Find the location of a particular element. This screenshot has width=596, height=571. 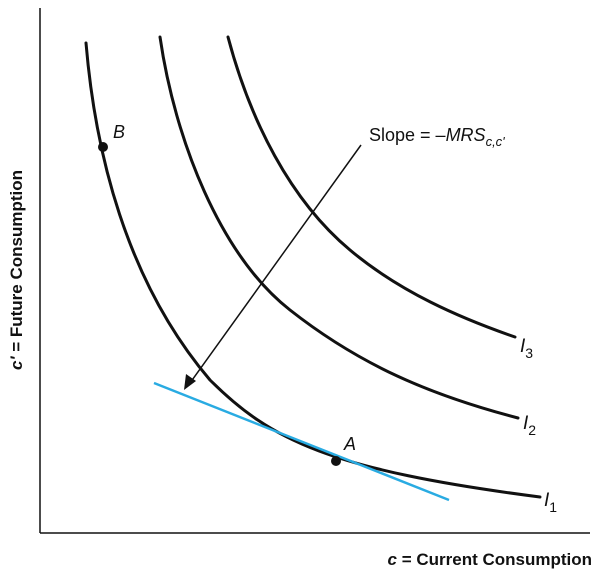

slope-var: MRS is located at coordinates (466, 135).